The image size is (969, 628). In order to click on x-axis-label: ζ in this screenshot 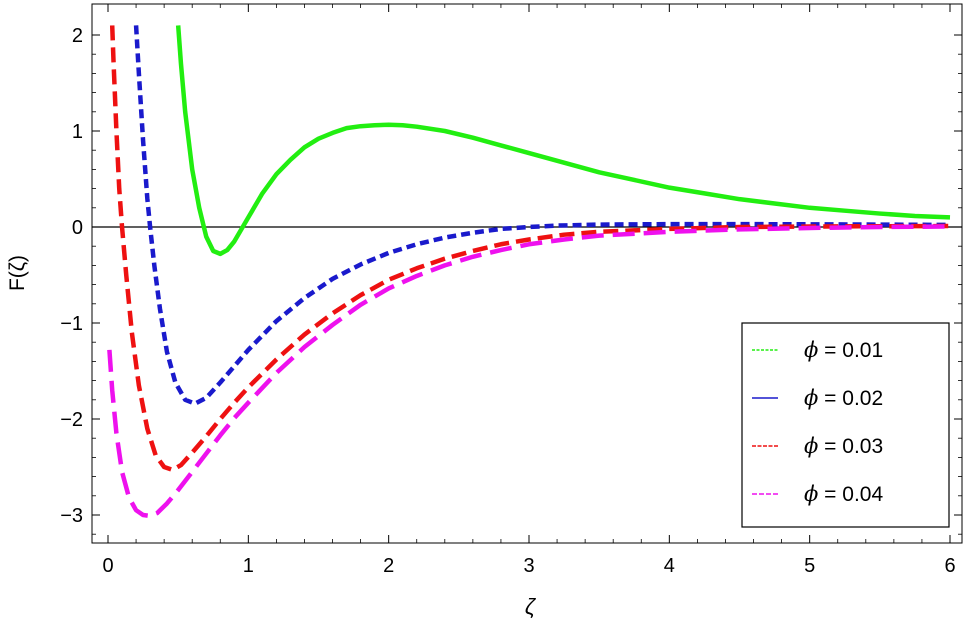, I will do `click(531, 606)`.